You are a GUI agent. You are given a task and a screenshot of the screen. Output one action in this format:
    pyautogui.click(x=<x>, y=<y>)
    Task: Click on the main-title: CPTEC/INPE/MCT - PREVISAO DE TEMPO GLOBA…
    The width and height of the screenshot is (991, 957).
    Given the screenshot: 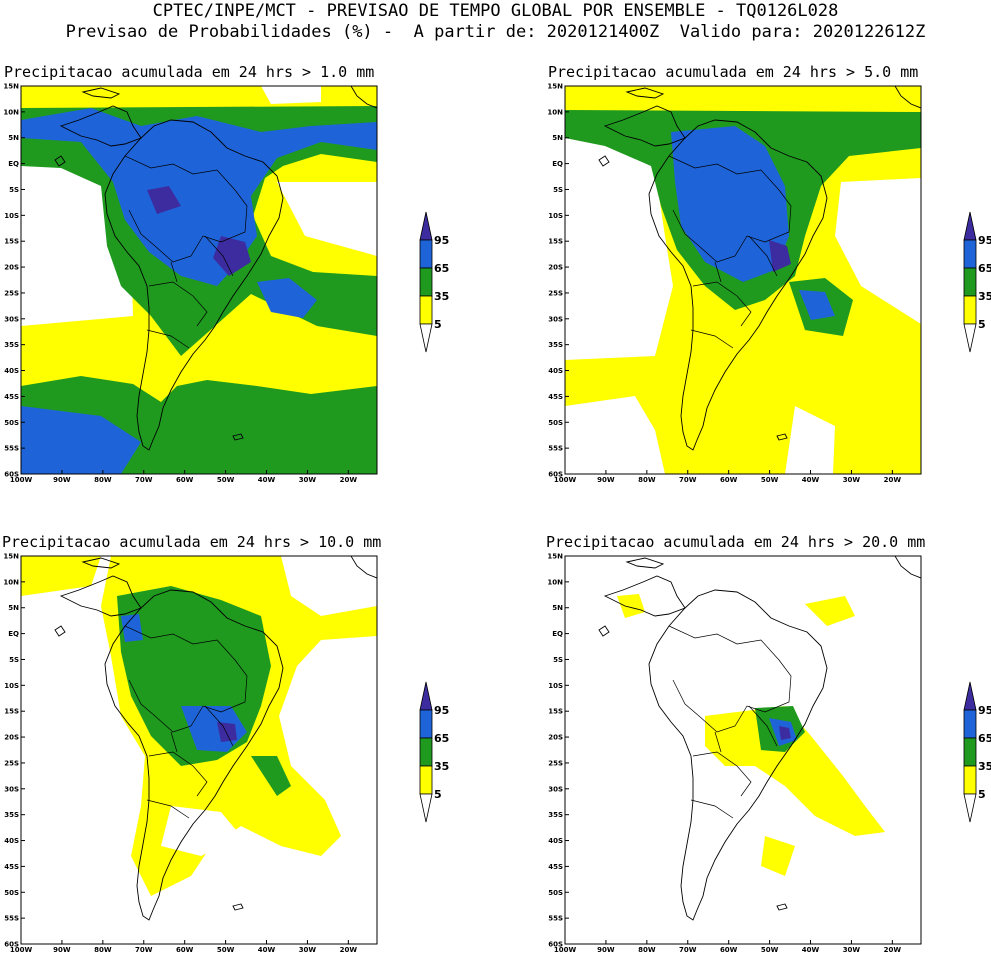 What is the action you would take?
    pyautogui.click(x=495, y=11)
    